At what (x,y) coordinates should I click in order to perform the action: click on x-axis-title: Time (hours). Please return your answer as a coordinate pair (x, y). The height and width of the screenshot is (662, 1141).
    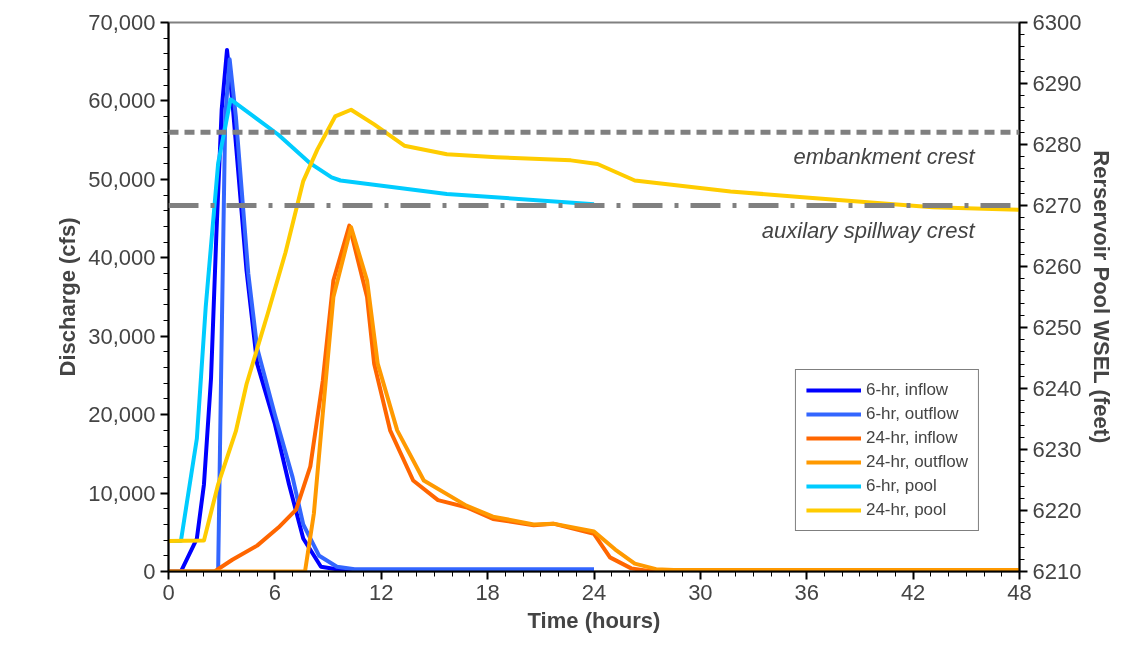
    Looking at the image, I should click on (594, 620).